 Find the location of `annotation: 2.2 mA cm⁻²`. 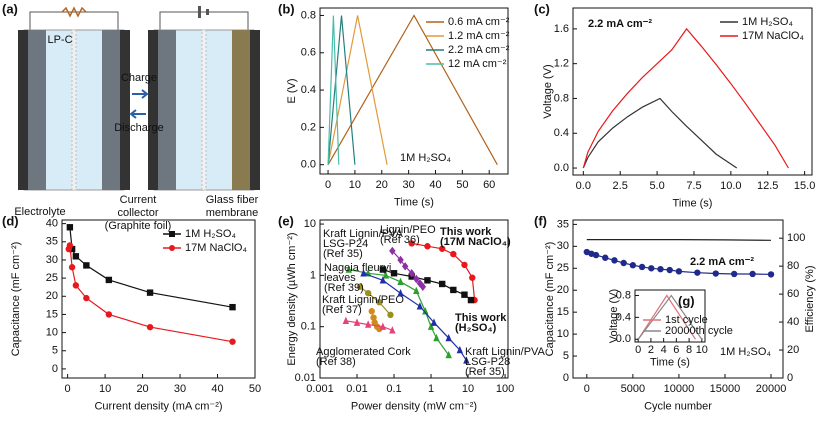

annotation: 2.2 mA cm⁻² is located at coordinates (620, 24).